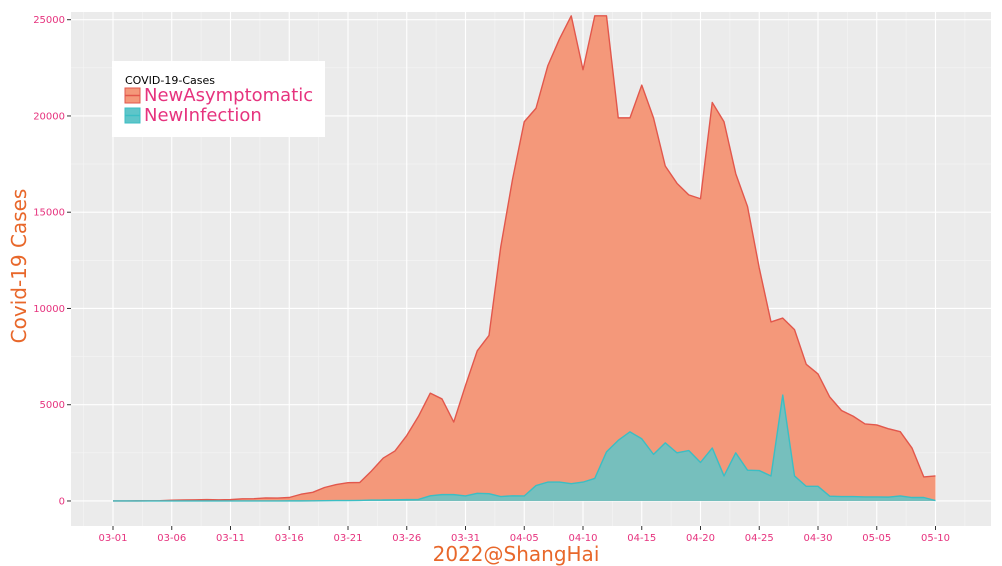 The width and height of the screenshot is (1002, 566). Describe the element at coordinates (516, 554) in the screenshot. I see `x-axis-title: 2022@ShangHai` at that location.